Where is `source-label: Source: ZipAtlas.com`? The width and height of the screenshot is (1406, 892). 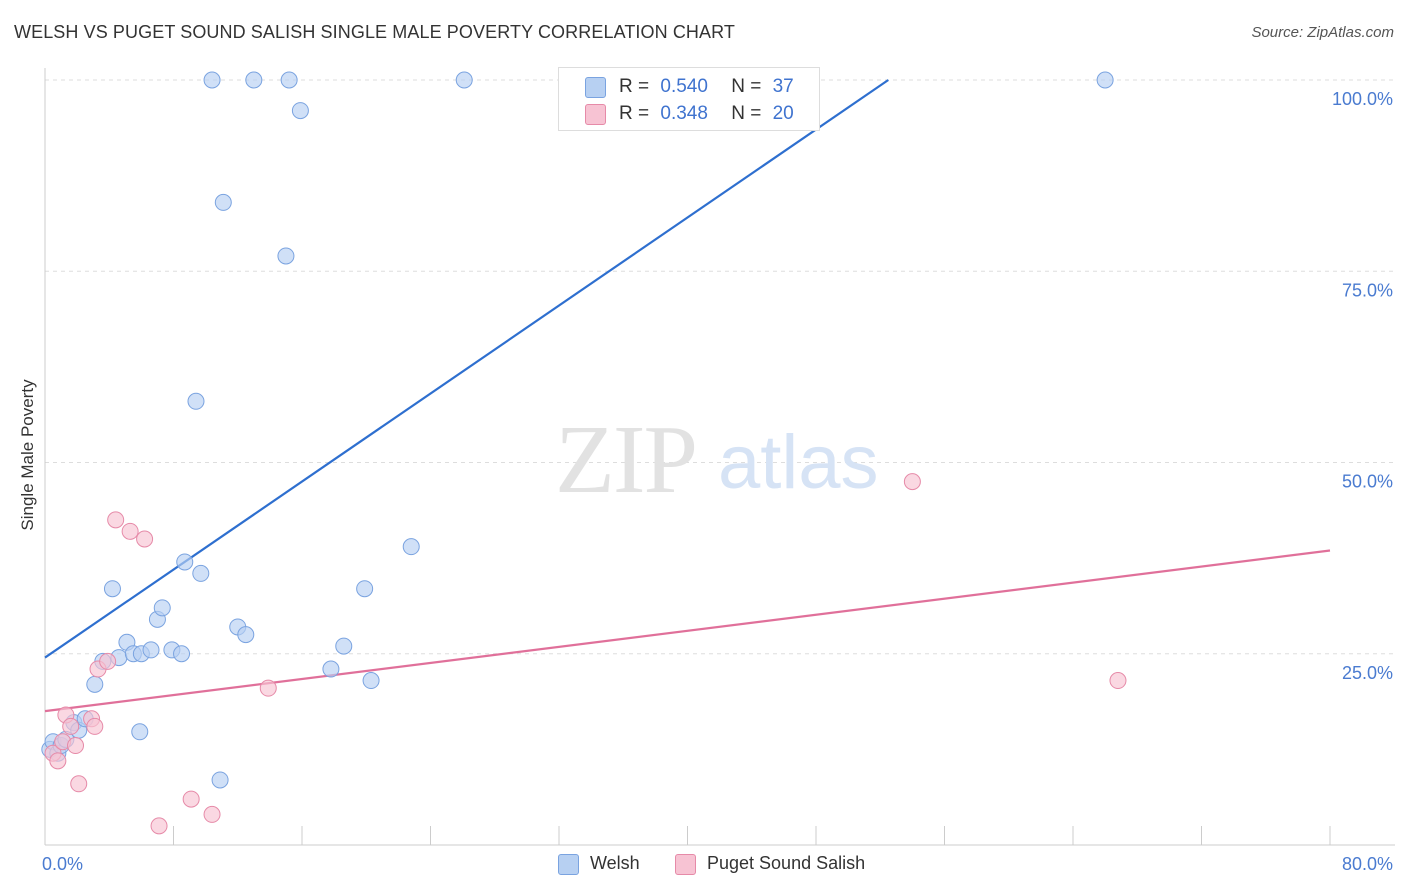
source-label: Source: ZipAtlas.com is located at coordinates (1322, 32).